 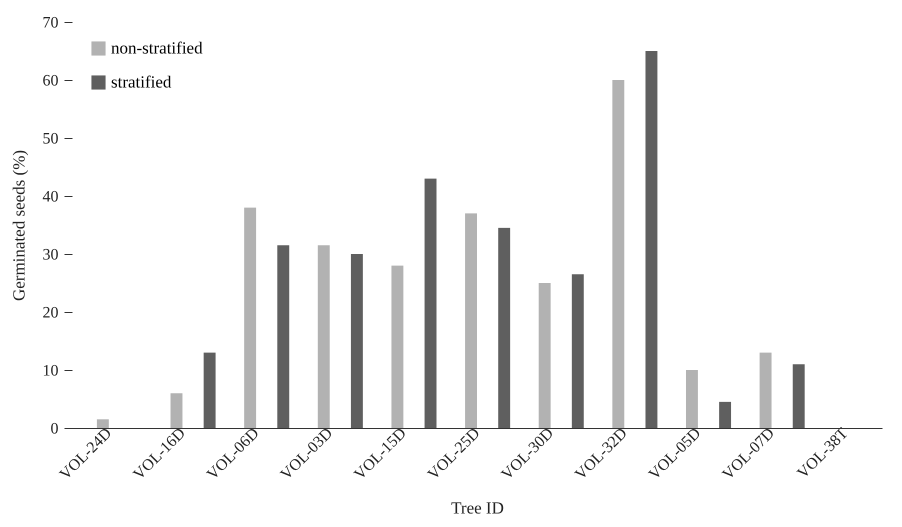 I want to click on legend-label: non-stratified, so click(x=157, y=48).